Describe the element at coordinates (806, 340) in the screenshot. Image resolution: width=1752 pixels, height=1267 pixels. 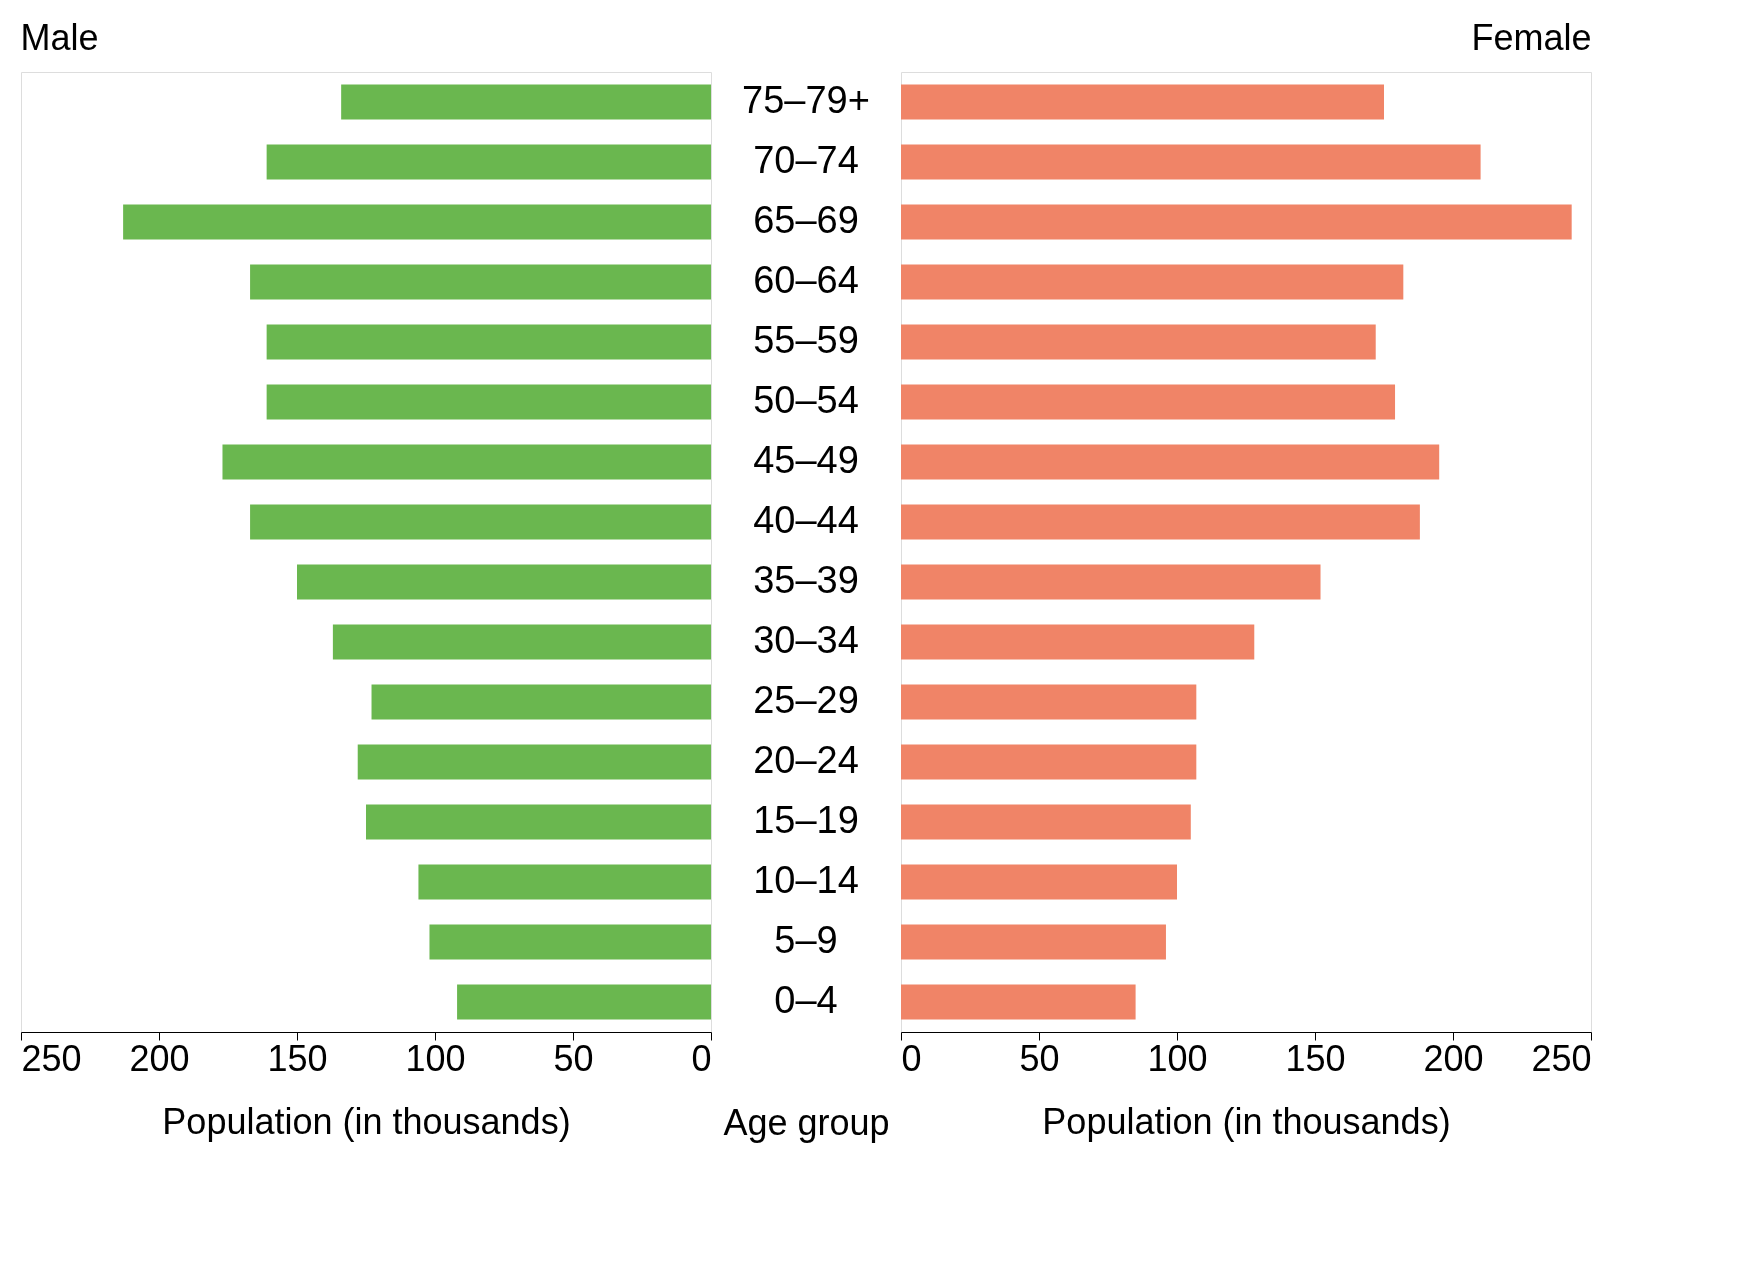
I see `y-tick-label: 55–59` at that location.